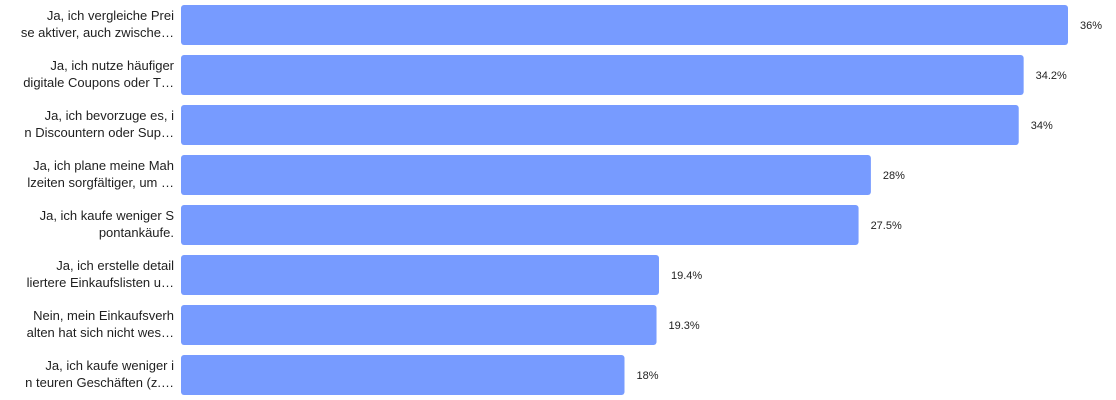  Describe the element at coordinates (648, 376) in the screenshot. I see `bar-value-label: 18%` at that location.